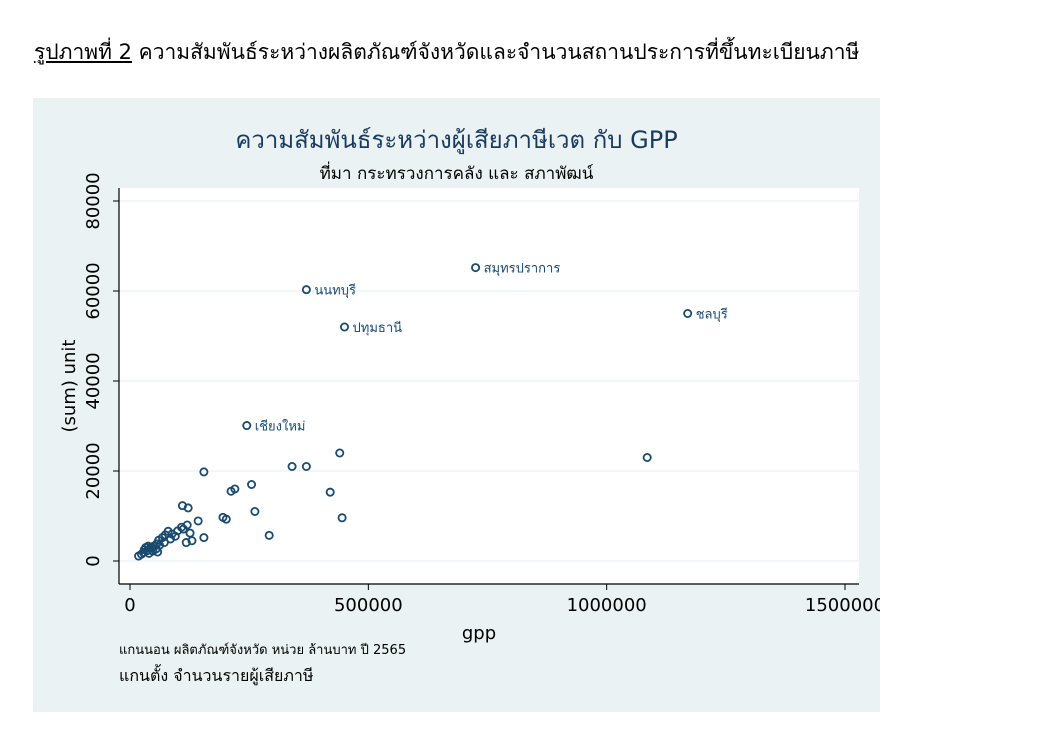  Describe the element at coordinates (216, 675) in the screenshot. I see `y-axis-note: แกนตั้ง จำนวนรายผู้เสียภาษี` at that location.